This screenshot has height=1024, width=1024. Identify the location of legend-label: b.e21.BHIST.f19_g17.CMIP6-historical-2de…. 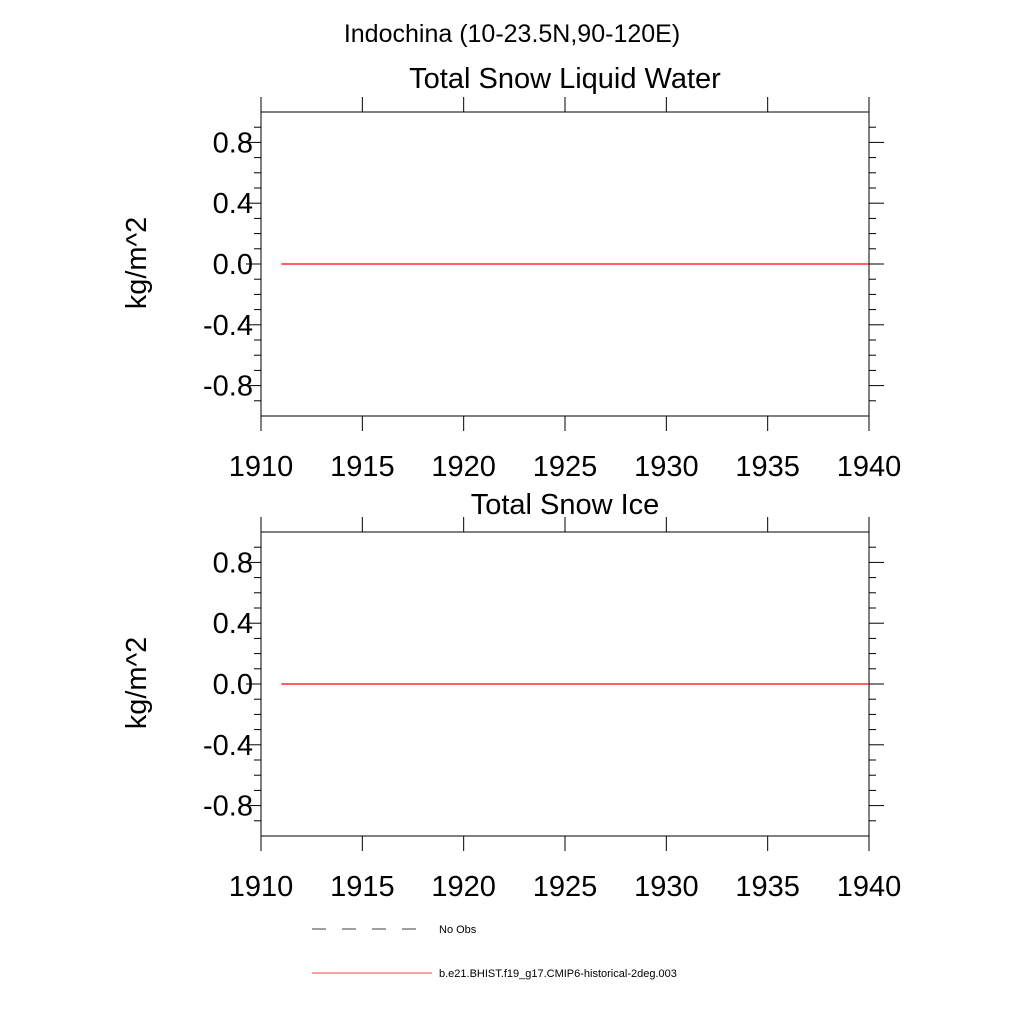
(558, 974).